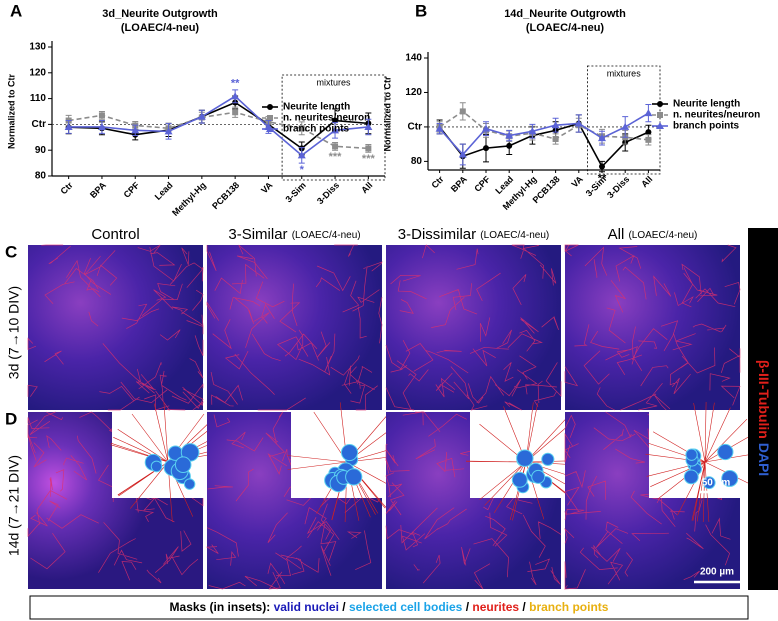  What do you see at coordinates (302, 170) in the screenshot?
I see `significance: *` at bounding box center [302, 170].